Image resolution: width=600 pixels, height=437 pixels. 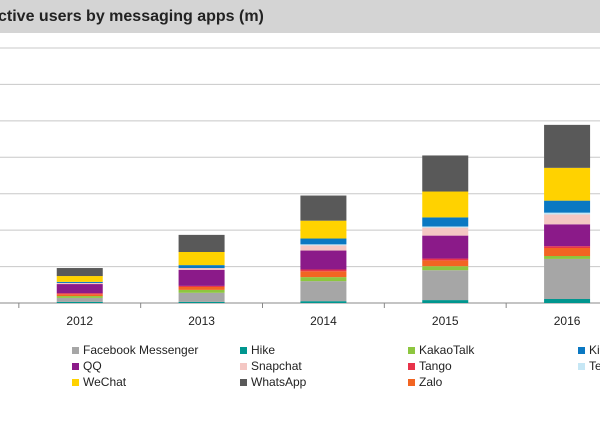 What do you see at coordinates (105, 382) in the screenshot?
I see `legend-label: WeChat` at bounding box center [105, 382].